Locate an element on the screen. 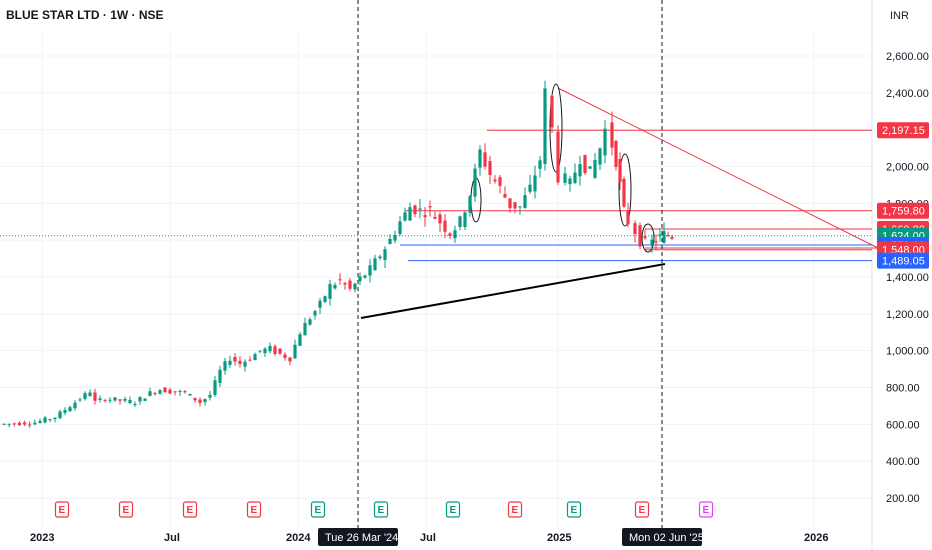 The image size is (932, 550). highlight-ellipse is located at coordinates (625, 190).